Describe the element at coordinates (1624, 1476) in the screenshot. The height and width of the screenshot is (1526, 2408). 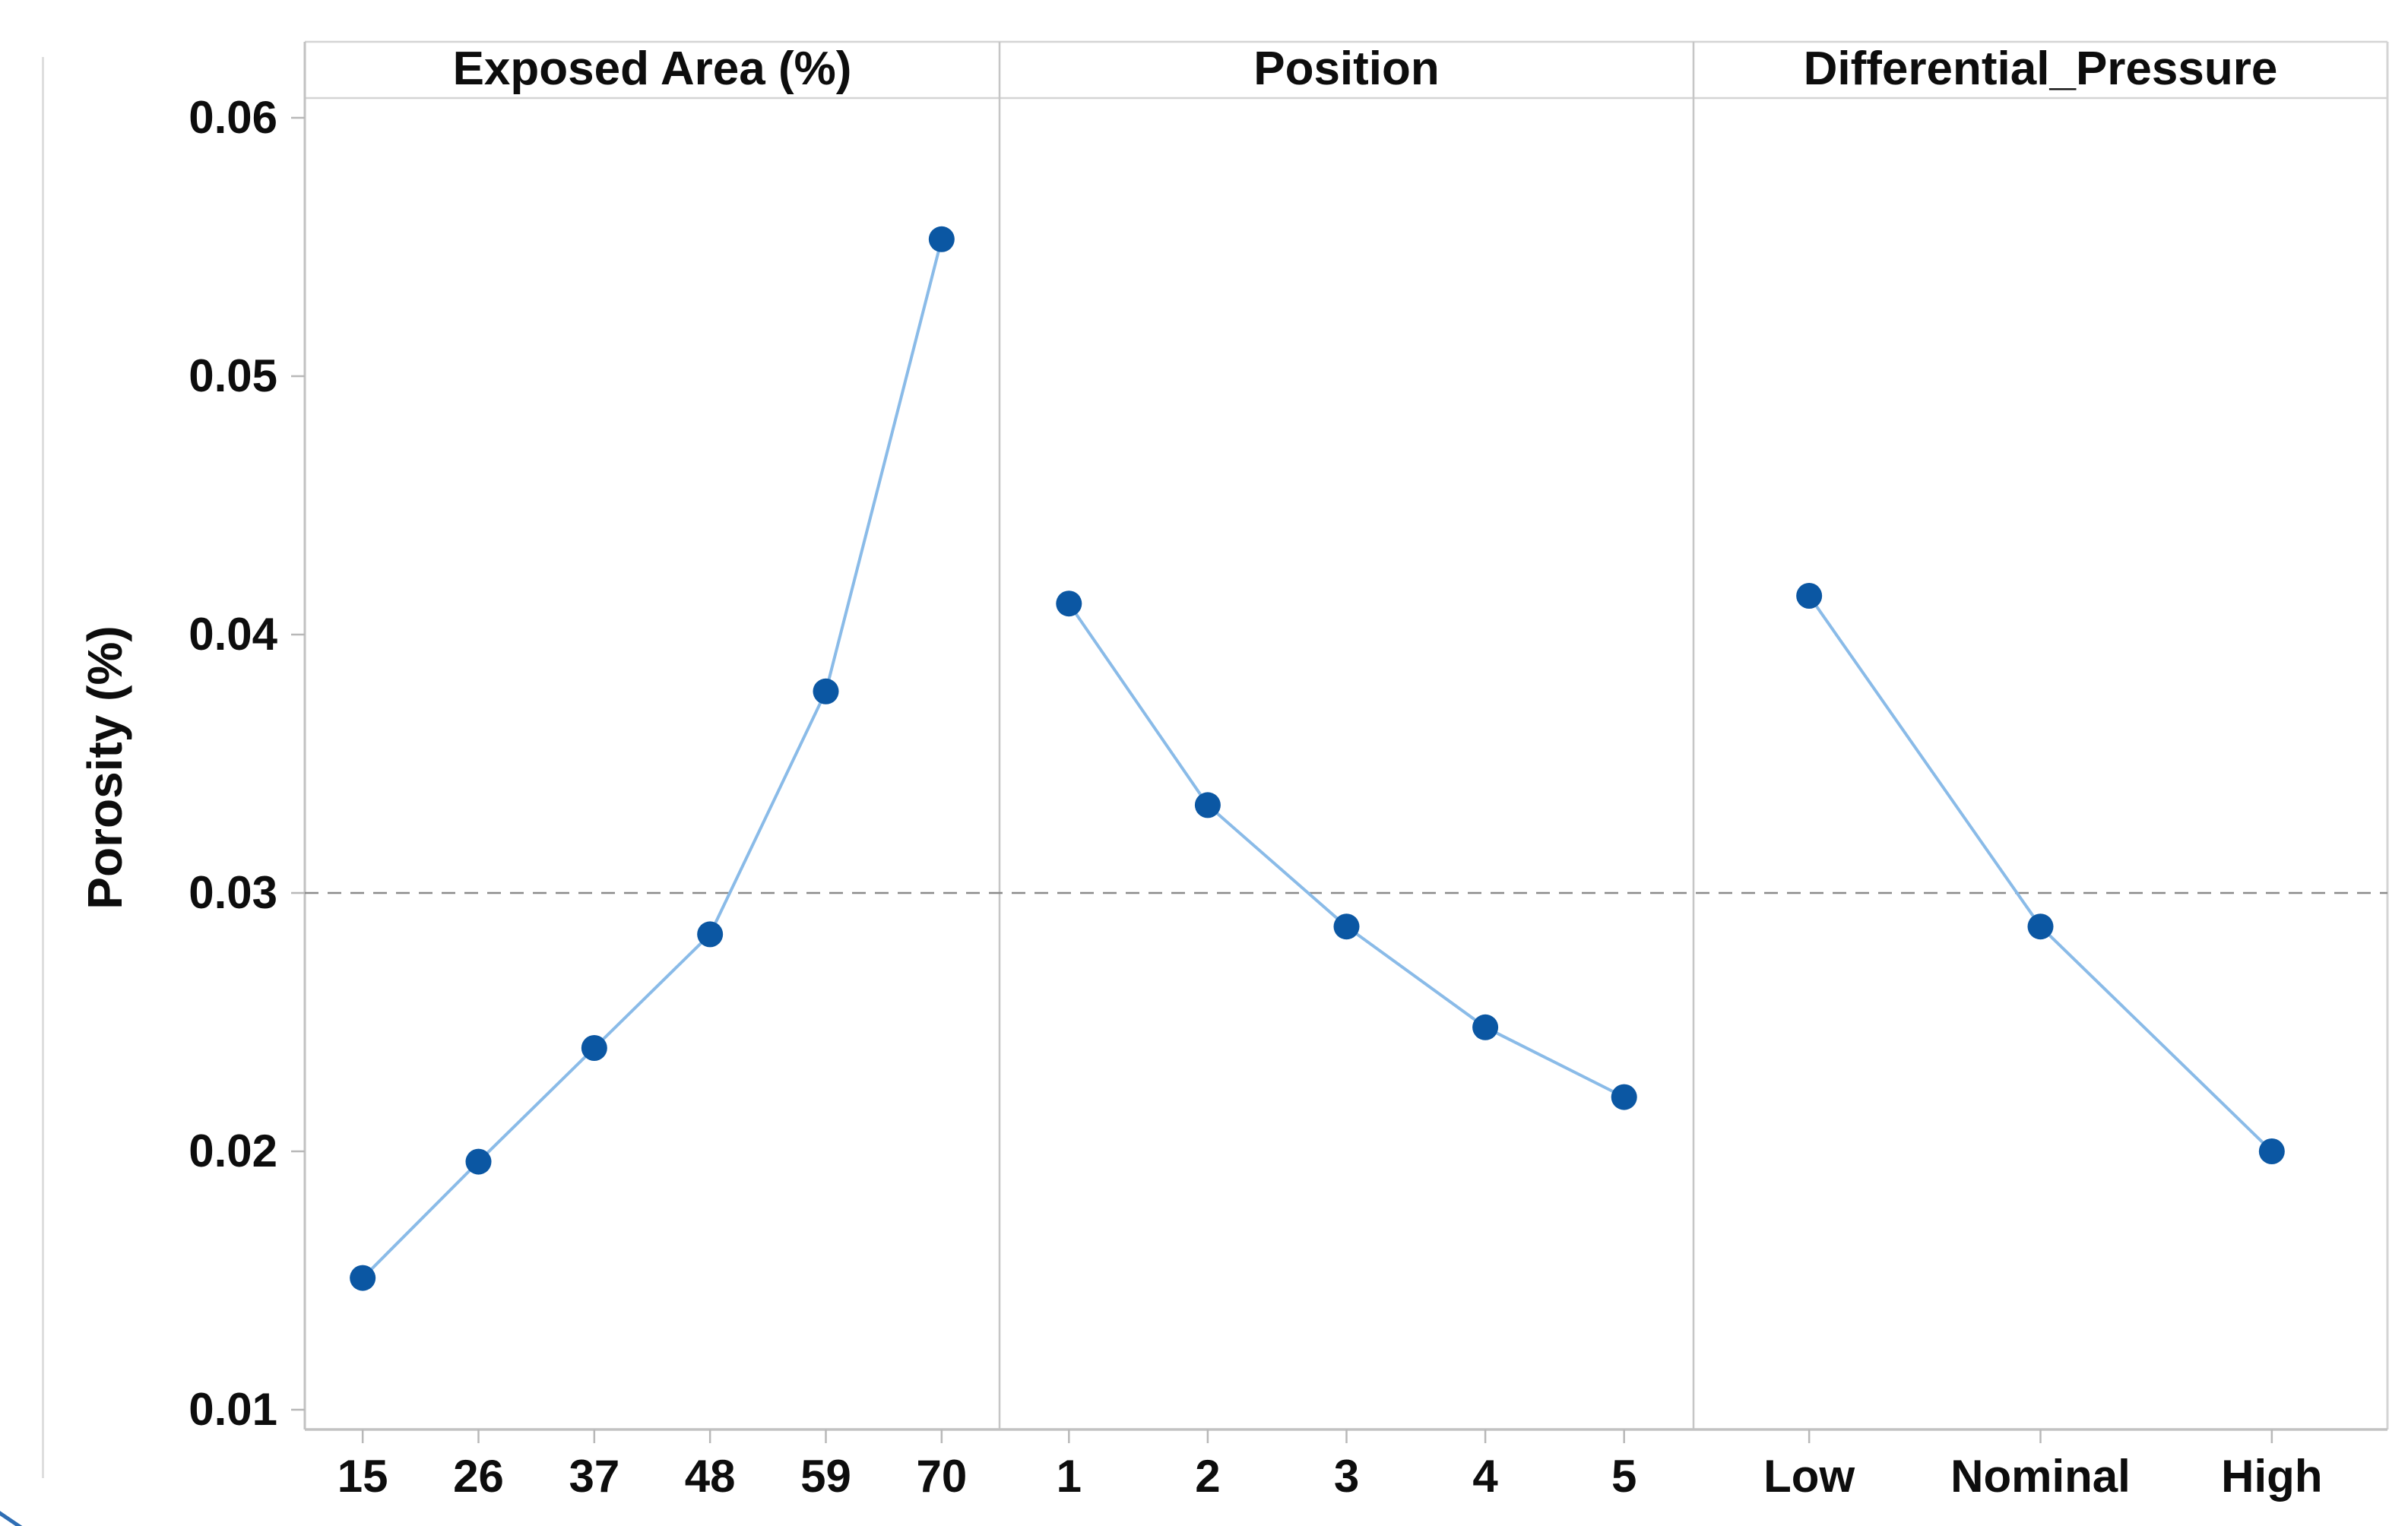
I see `x-tick-label: 5` at that location.